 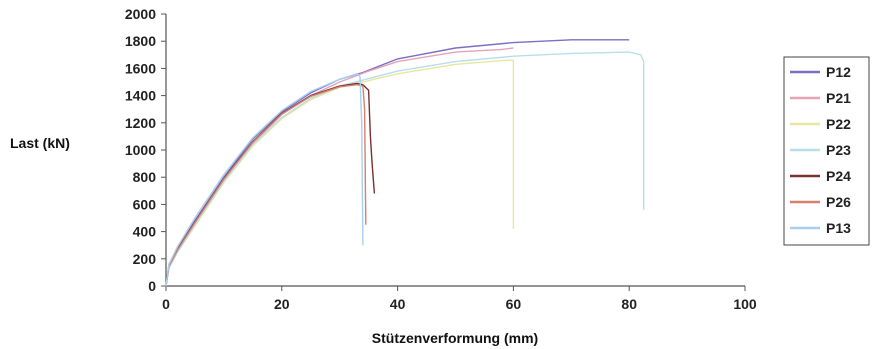 I want to click on y-tick-label: 600, so click(x=145, y=204).